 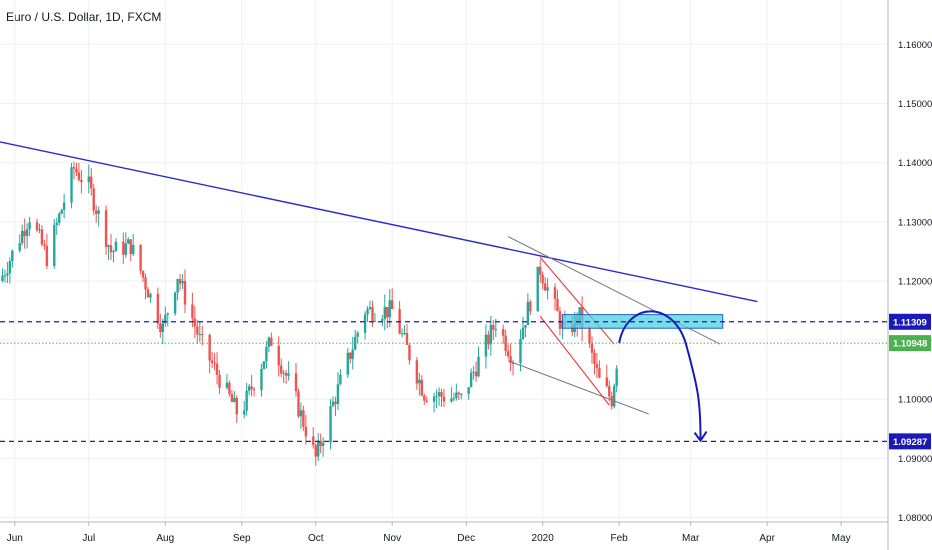 What do you see at coordinates (915, 222) in the screenshot?
I see `y-tick-label: 1.13000` at bounding box center [915, 222].